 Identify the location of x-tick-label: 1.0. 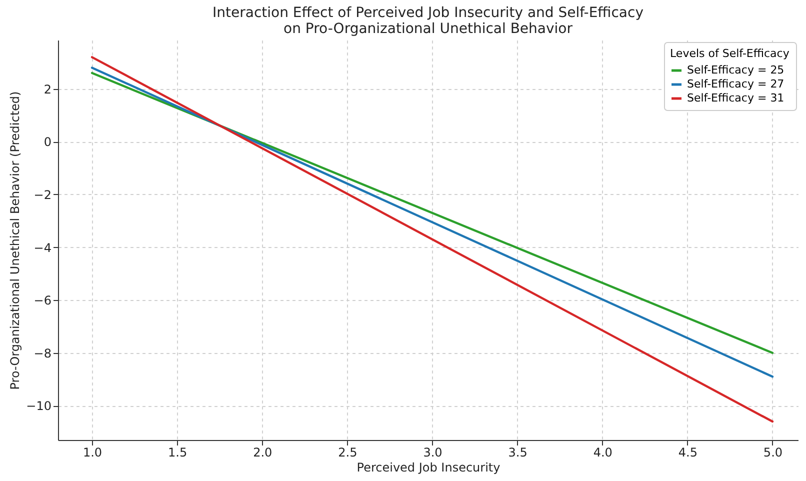
(92, 453).